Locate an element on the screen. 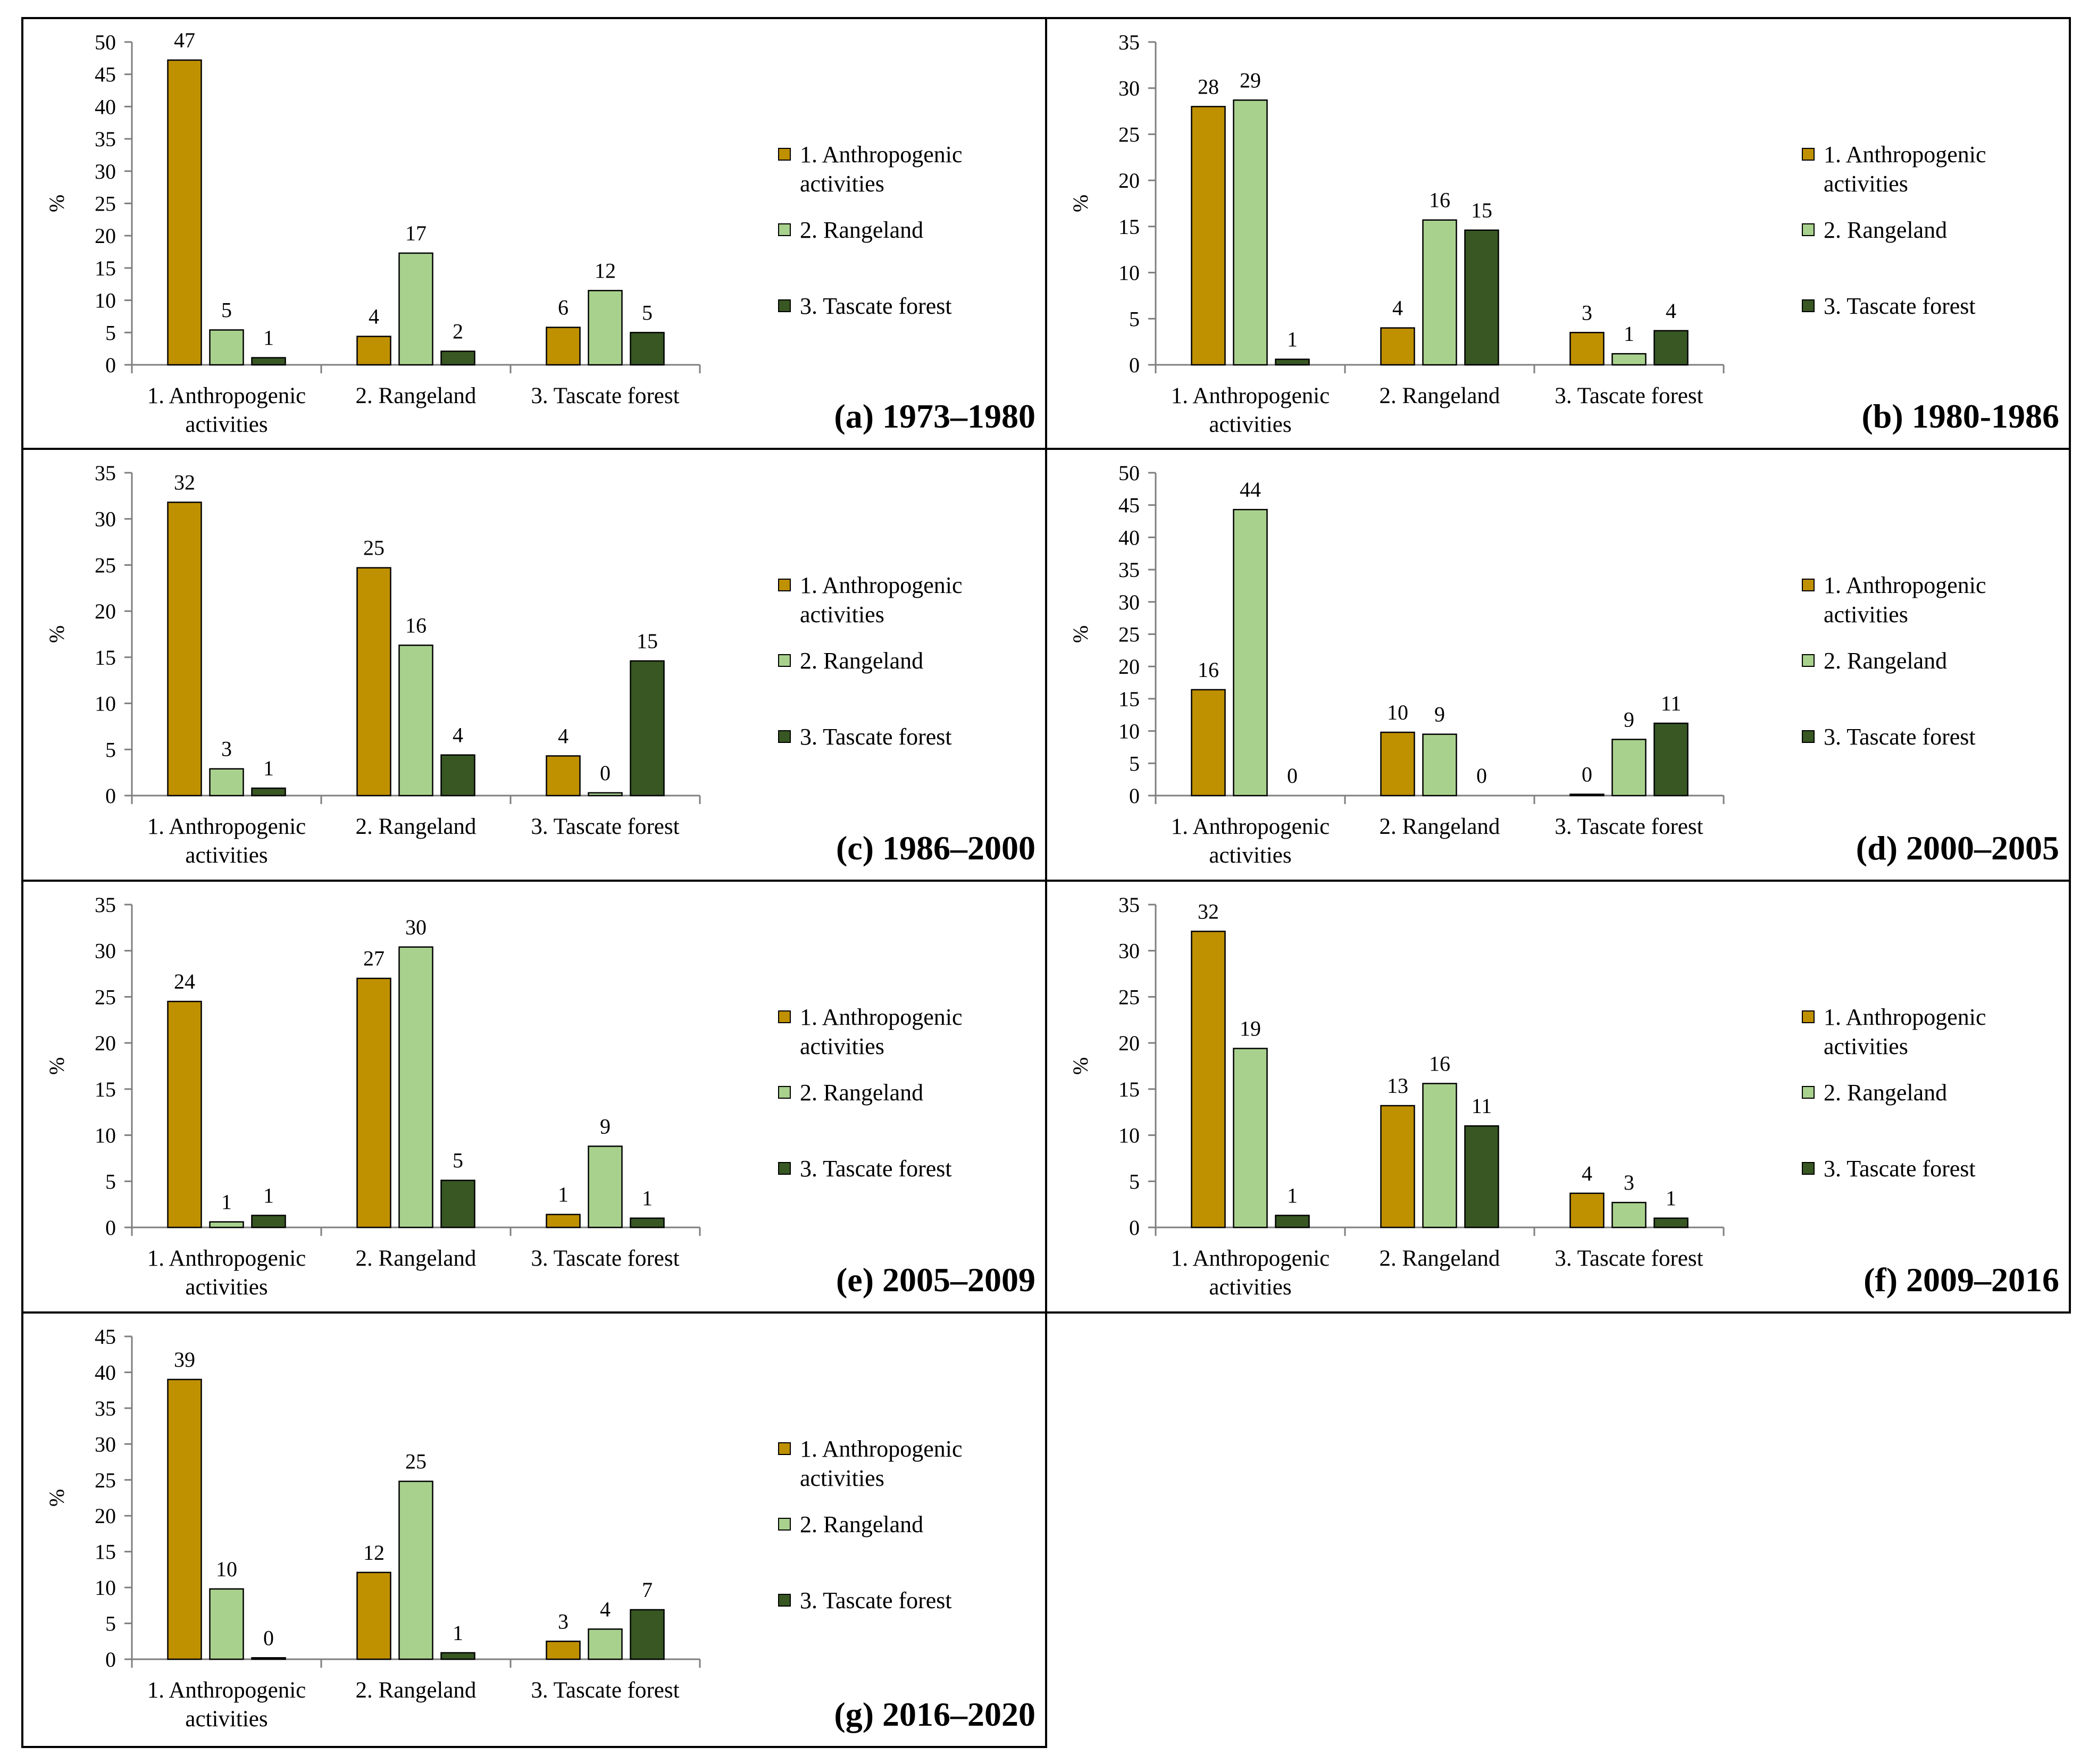 This screenshot has height=1764, width=2089. data-label: 13 is located at coordinates (1397, 1086).